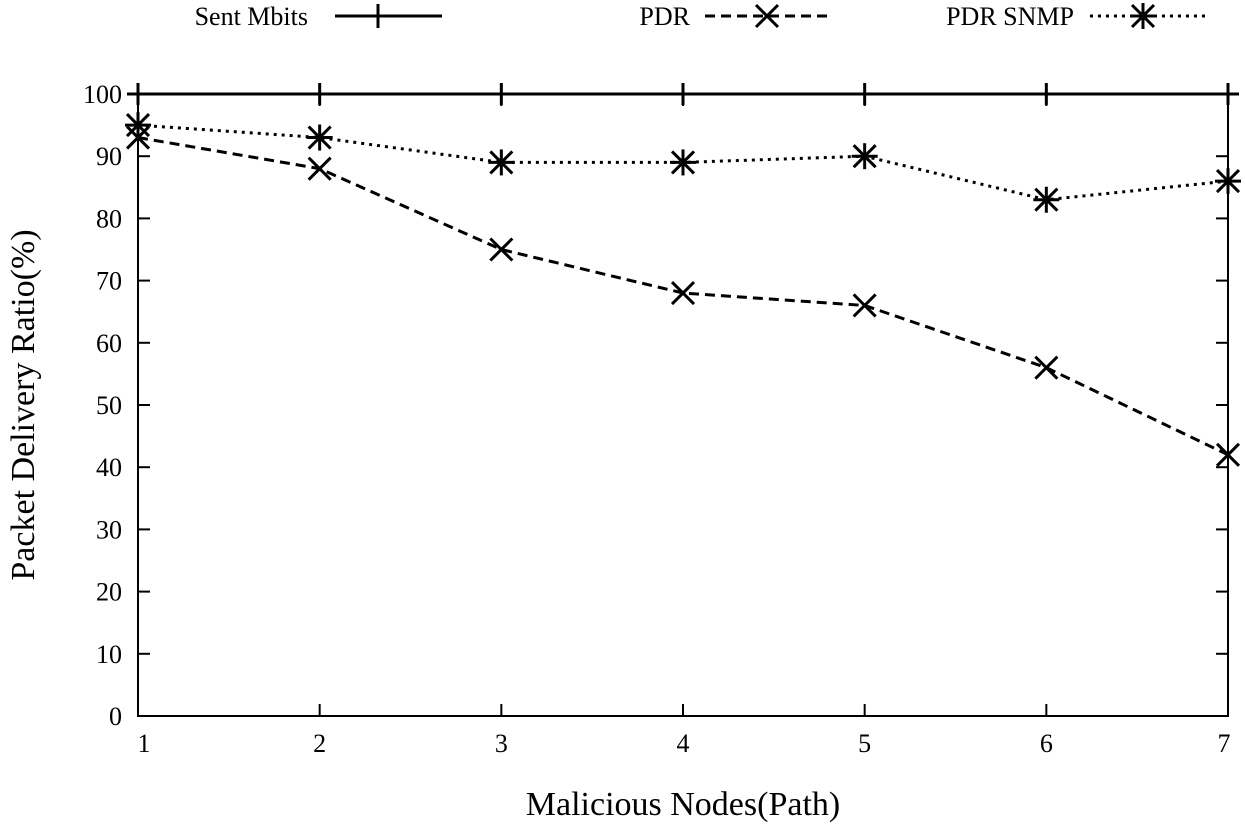 The image size is (1245, 829). I want to click on x-tick-label: 4, so click(683, 743).